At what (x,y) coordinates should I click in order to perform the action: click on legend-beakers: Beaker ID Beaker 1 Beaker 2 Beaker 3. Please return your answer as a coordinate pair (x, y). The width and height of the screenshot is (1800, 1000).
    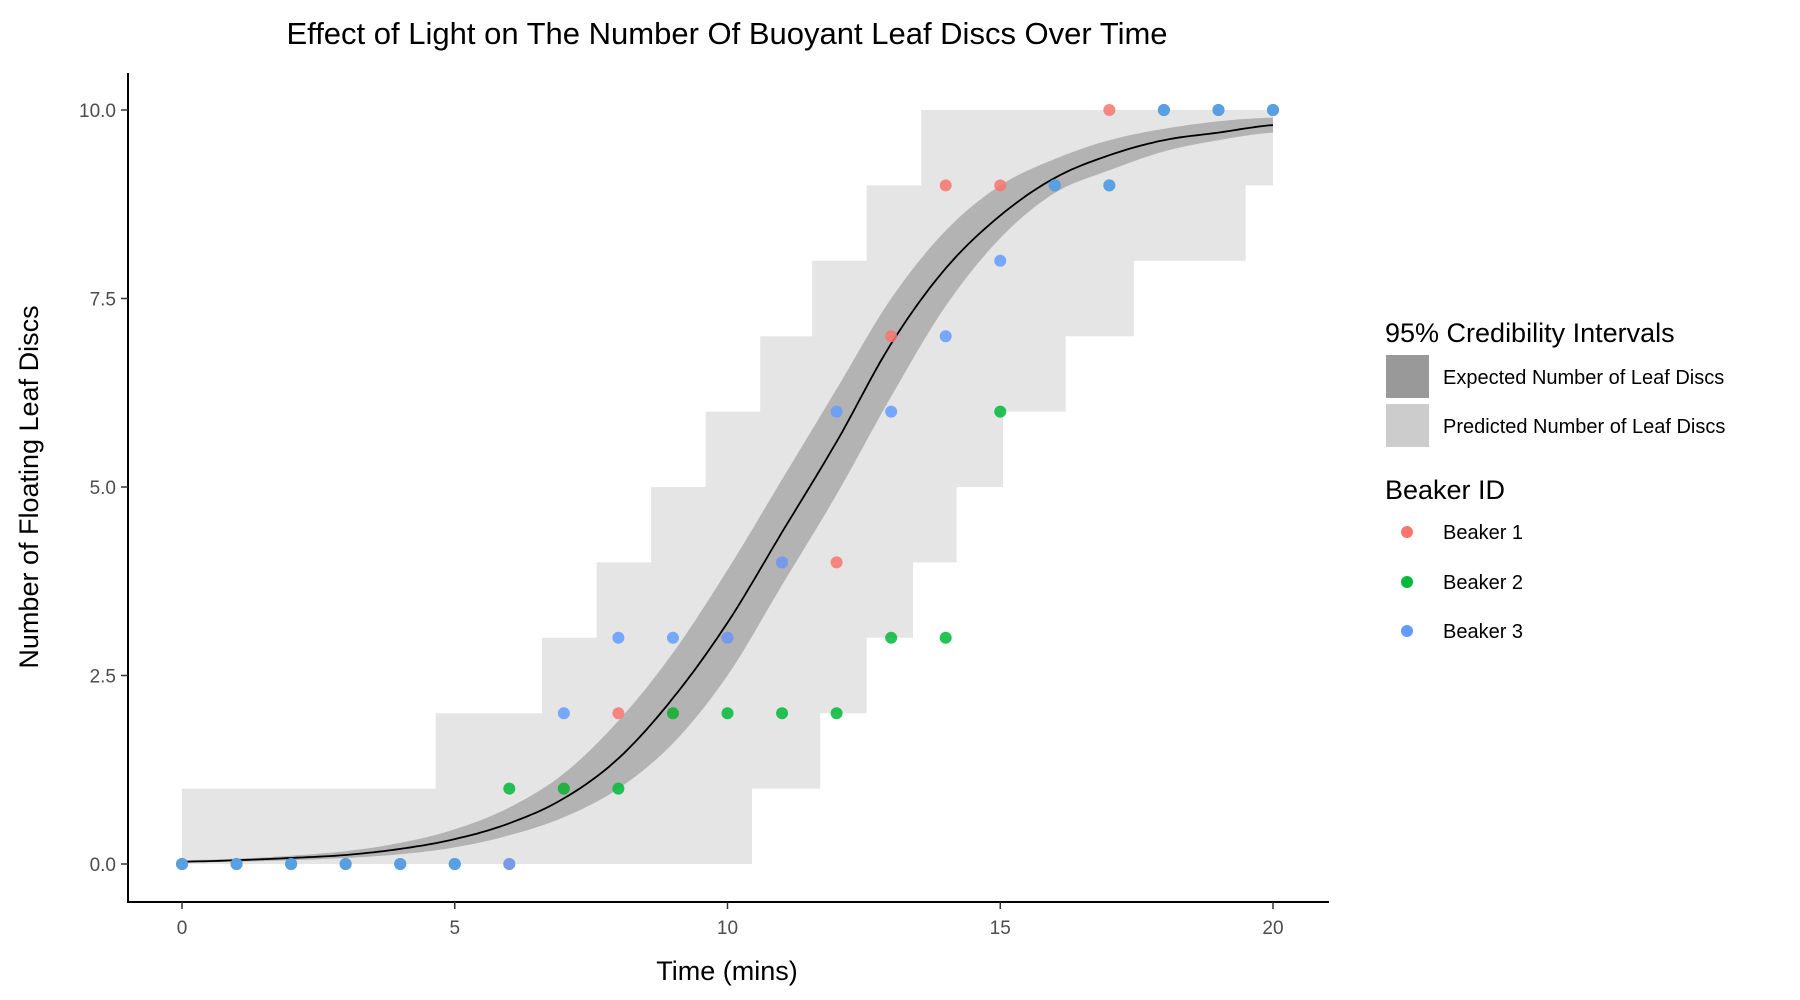
    Looking at the image, I should click on (1454, 559).